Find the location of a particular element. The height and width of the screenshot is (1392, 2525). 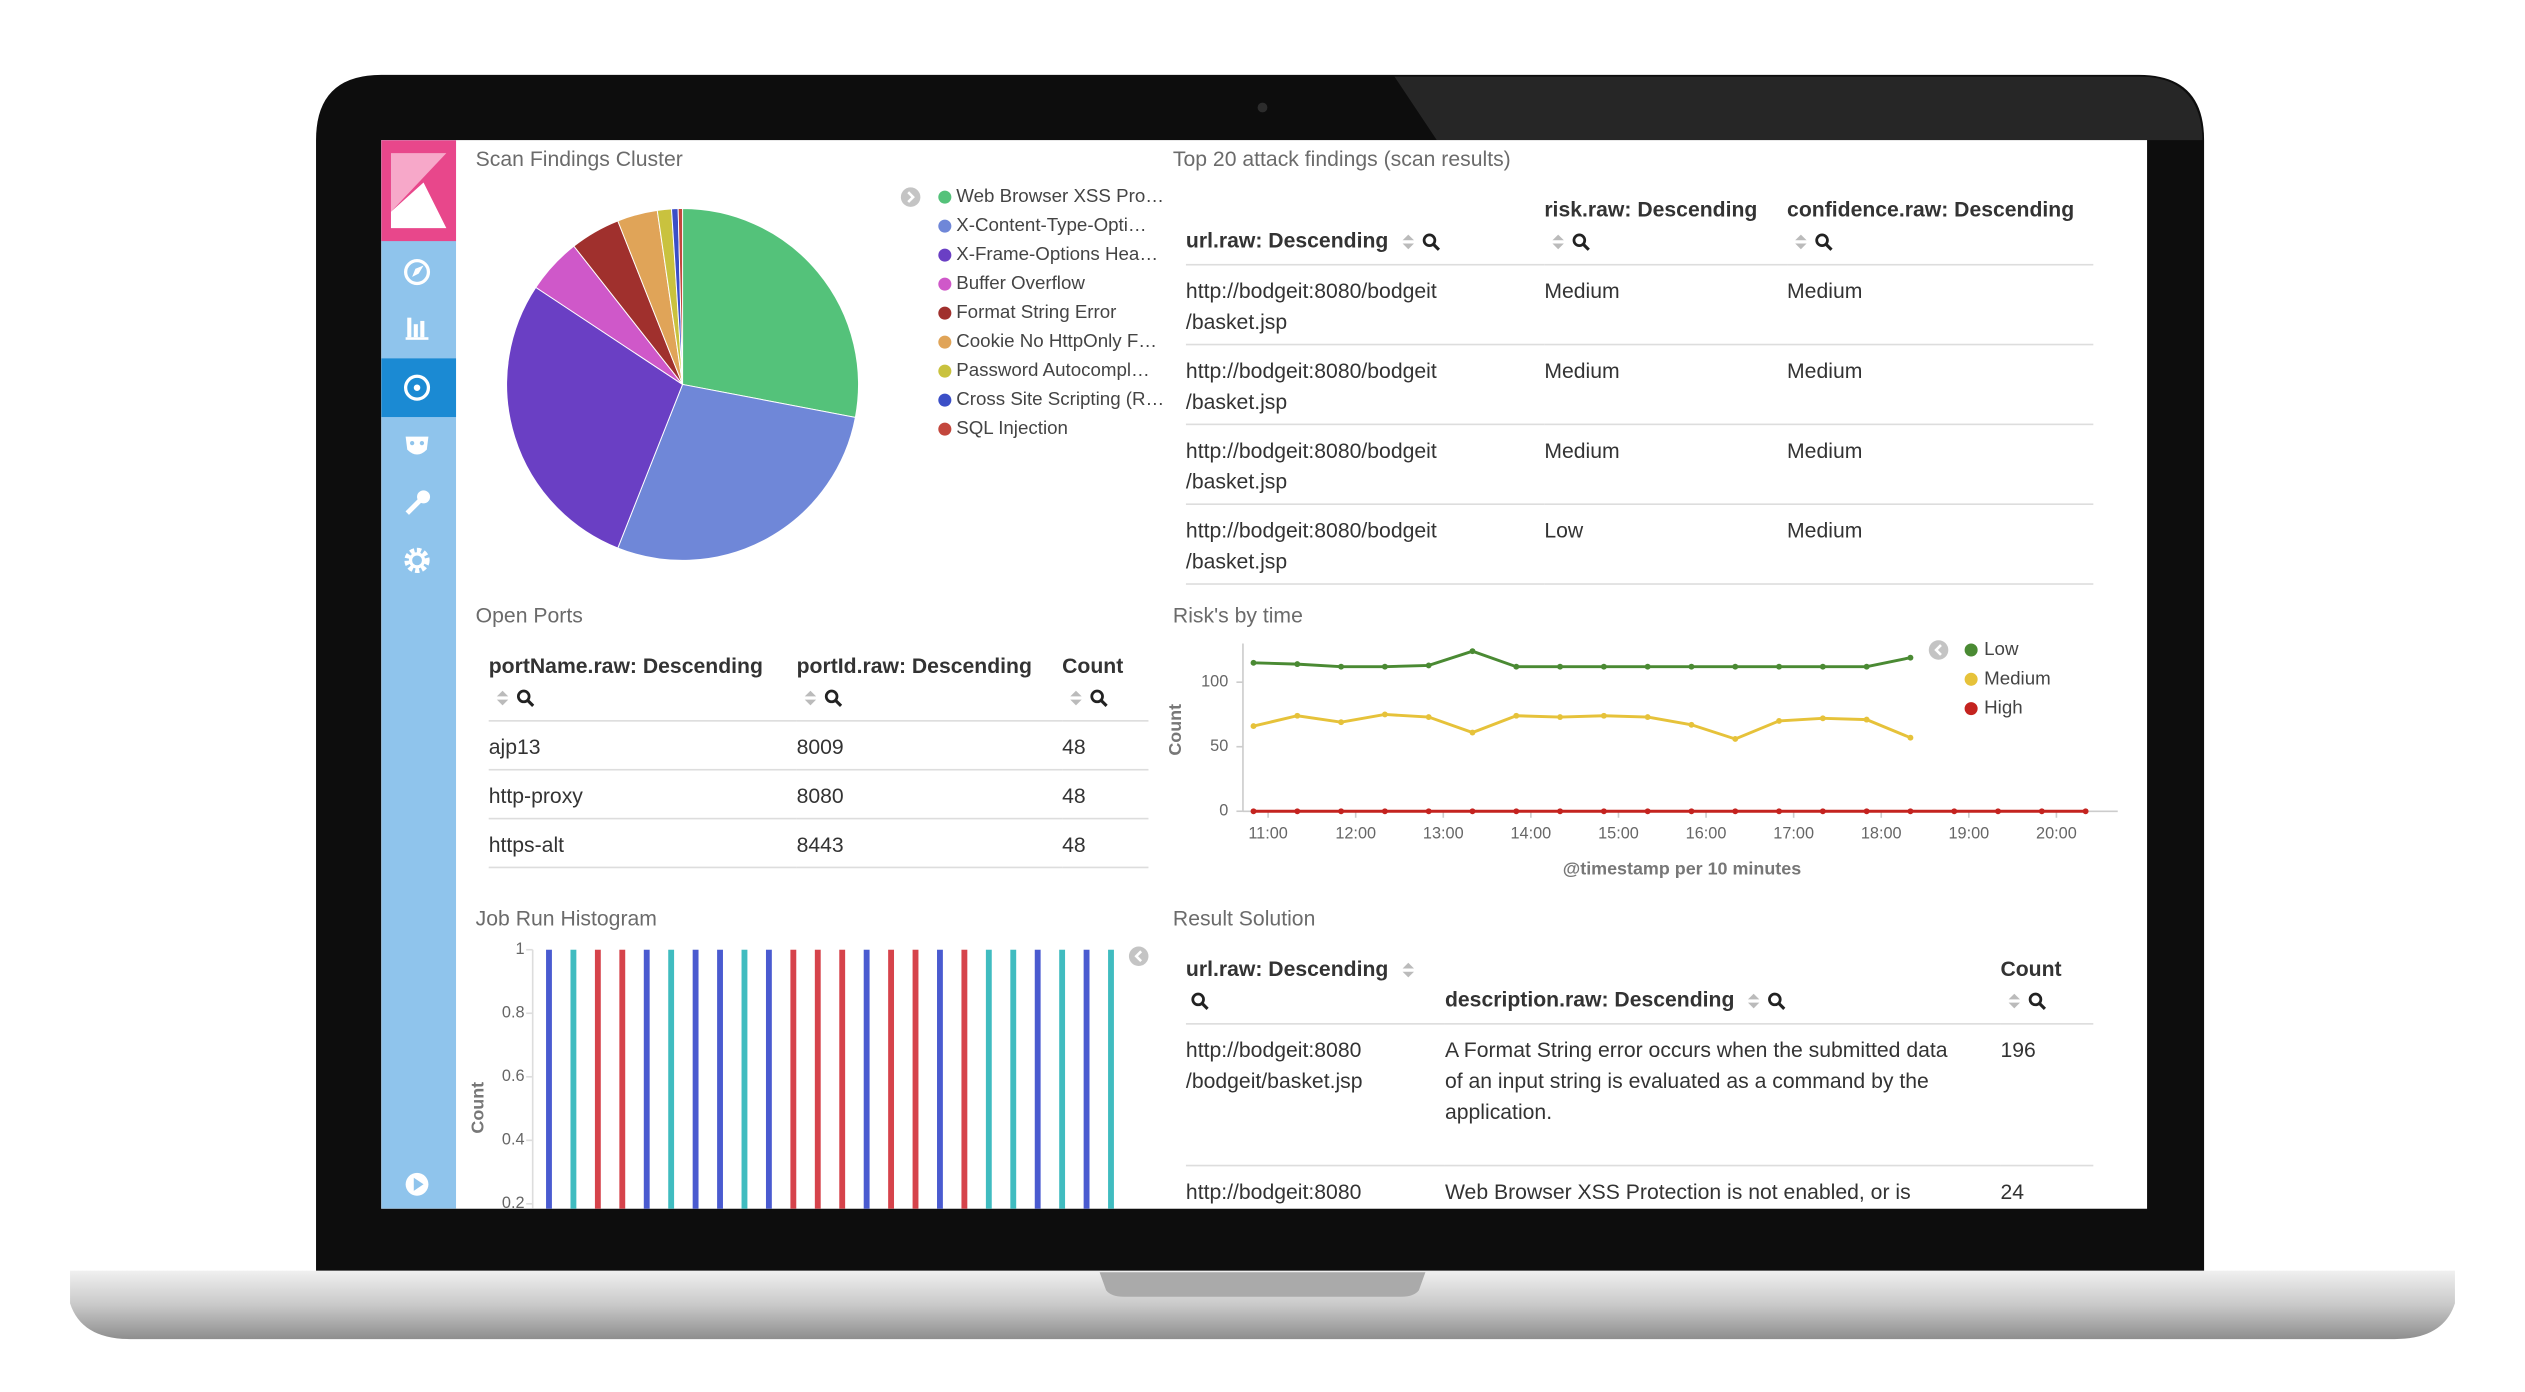

table-cell: 8009 is located at coordinates (929, 745).